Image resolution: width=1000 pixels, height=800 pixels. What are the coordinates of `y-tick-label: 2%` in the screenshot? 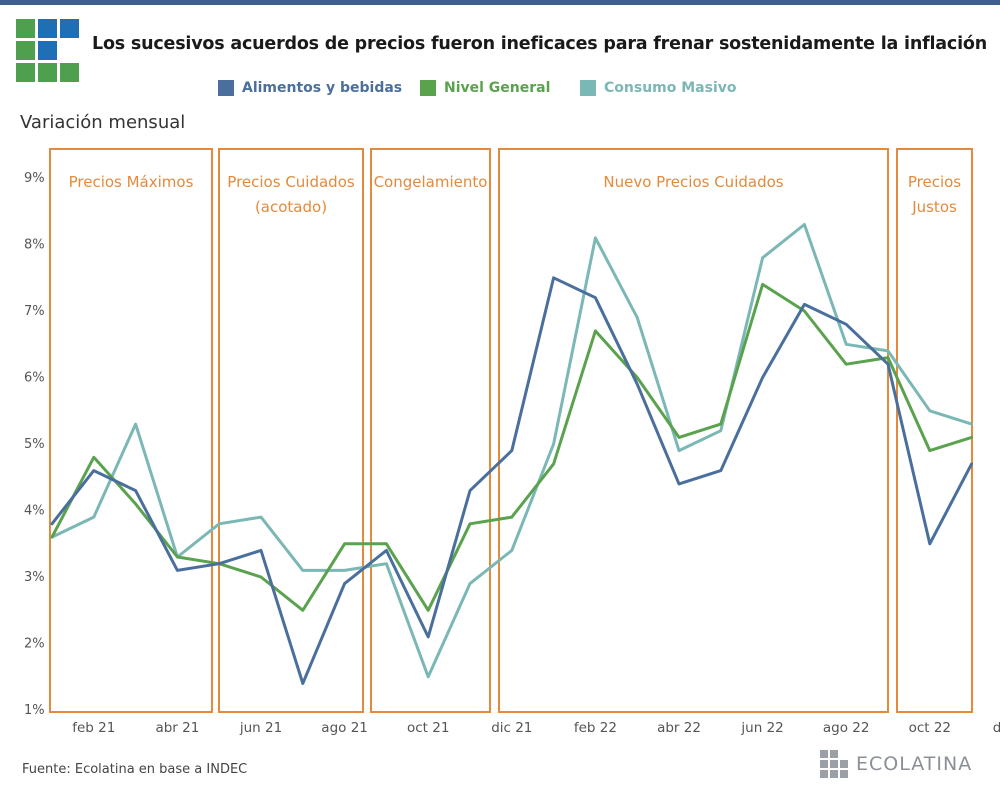 It's located at (34, 644).